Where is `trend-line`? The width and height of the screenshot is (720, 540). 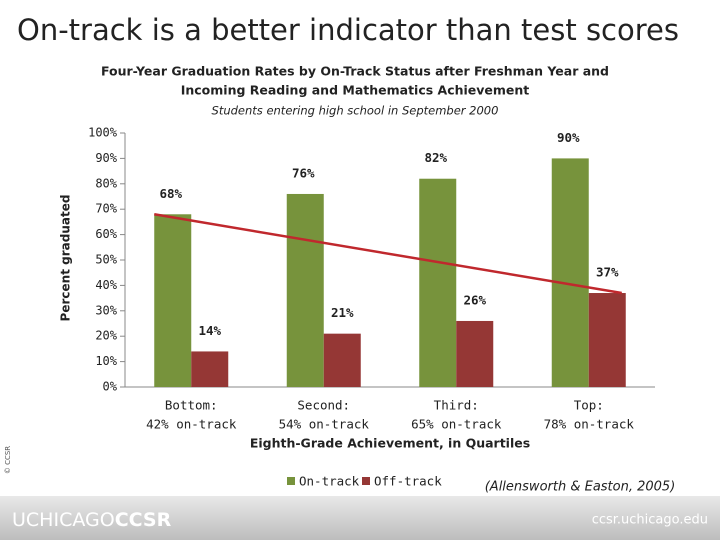
trend-line is located at coordinates (388, 254).